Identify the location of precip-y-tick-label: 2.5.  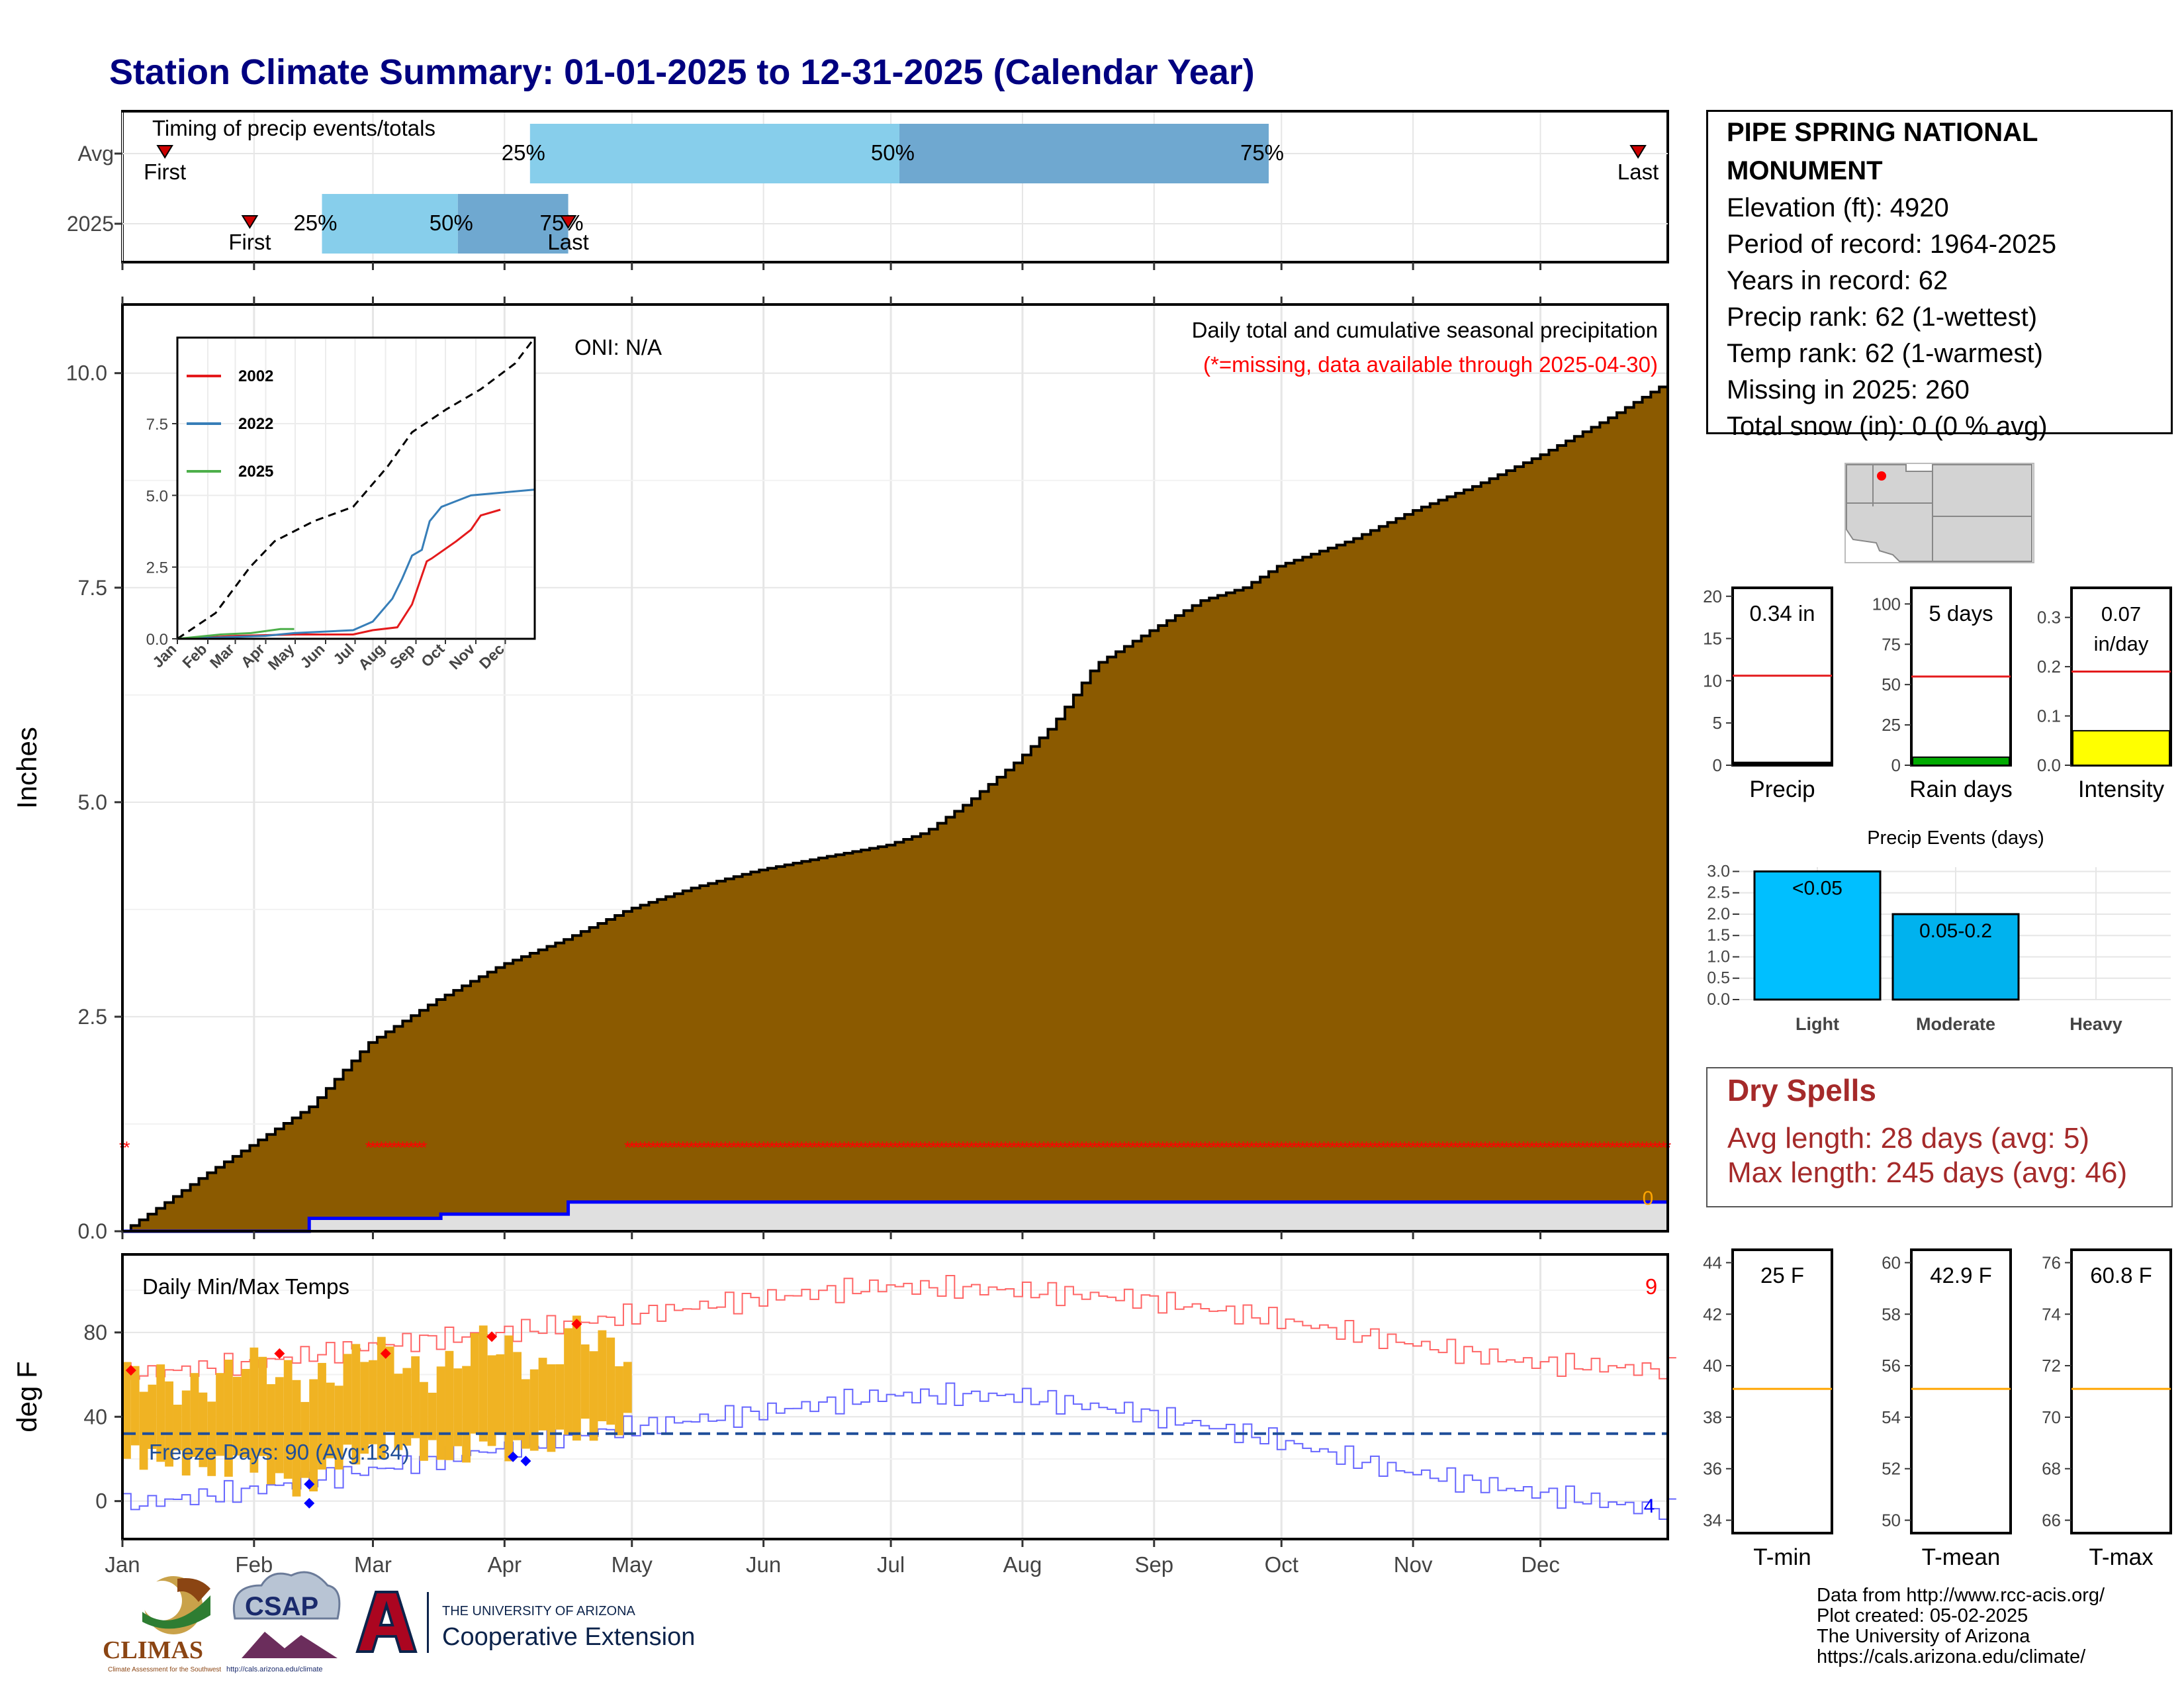
(92, 1017).